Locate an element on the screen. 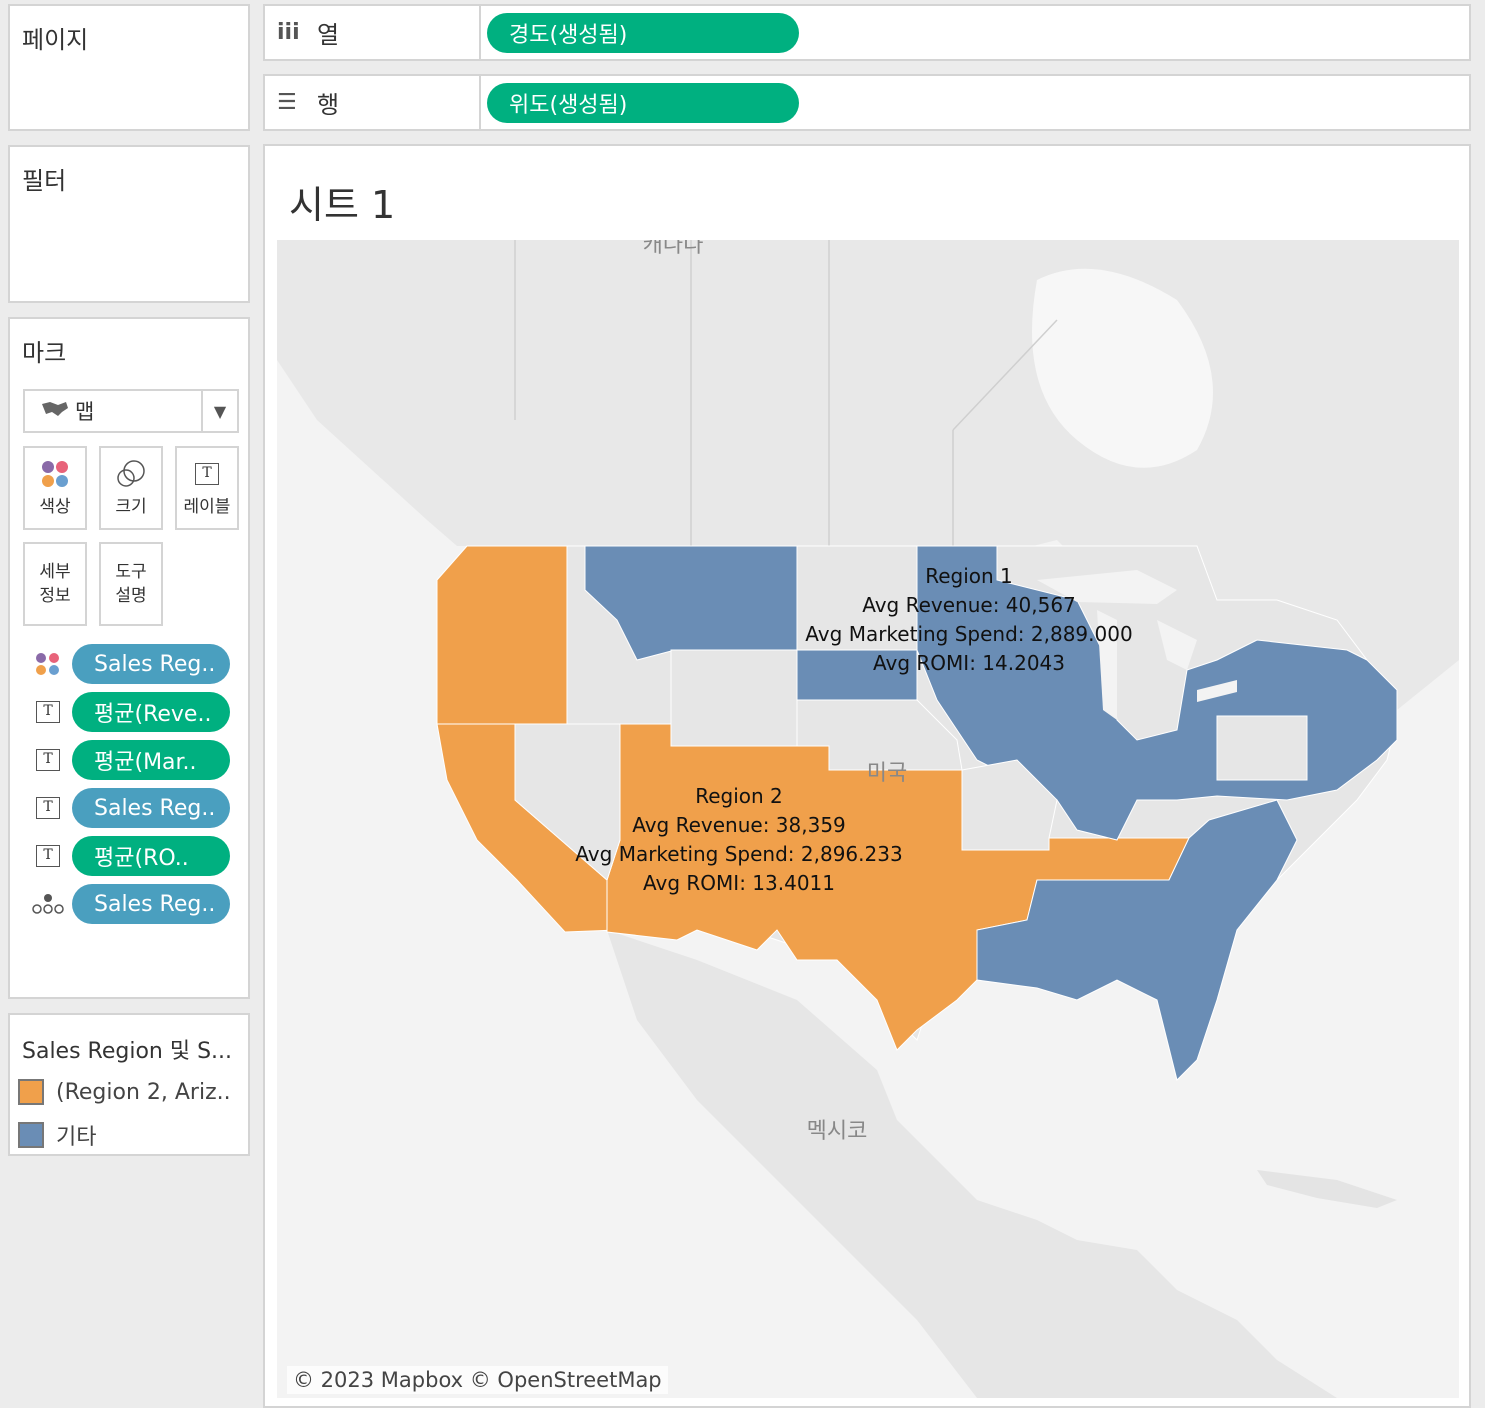 This screenshot has width=1485, height=1408. filters-panel: 필터 is located at coordinates (129, 224).